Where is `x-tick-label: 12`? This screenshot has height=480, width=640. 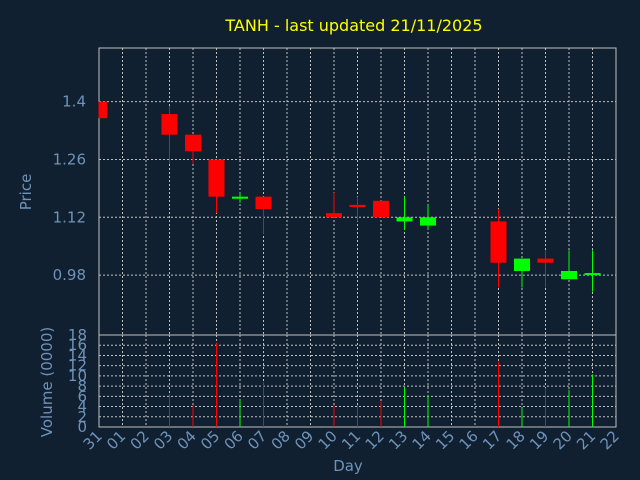 x-tick-label: 12 is located at coordinates (375, 440).